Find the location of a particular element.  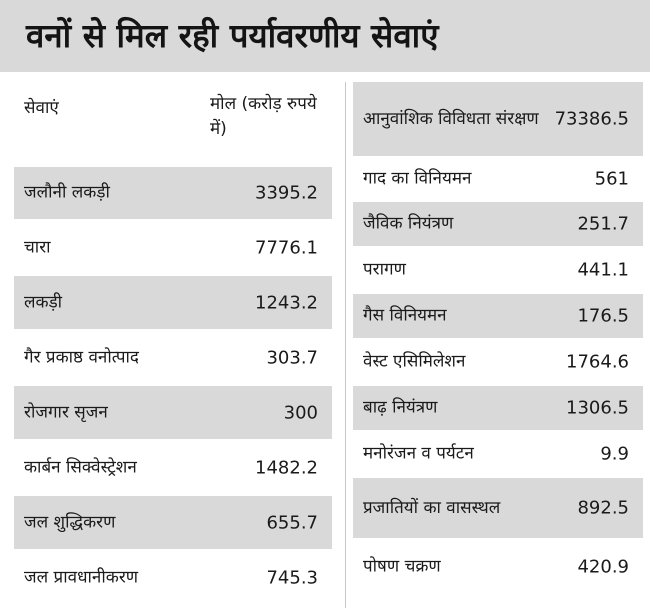

service-name: गैस विनियमन is located at coordinates (405, 315).